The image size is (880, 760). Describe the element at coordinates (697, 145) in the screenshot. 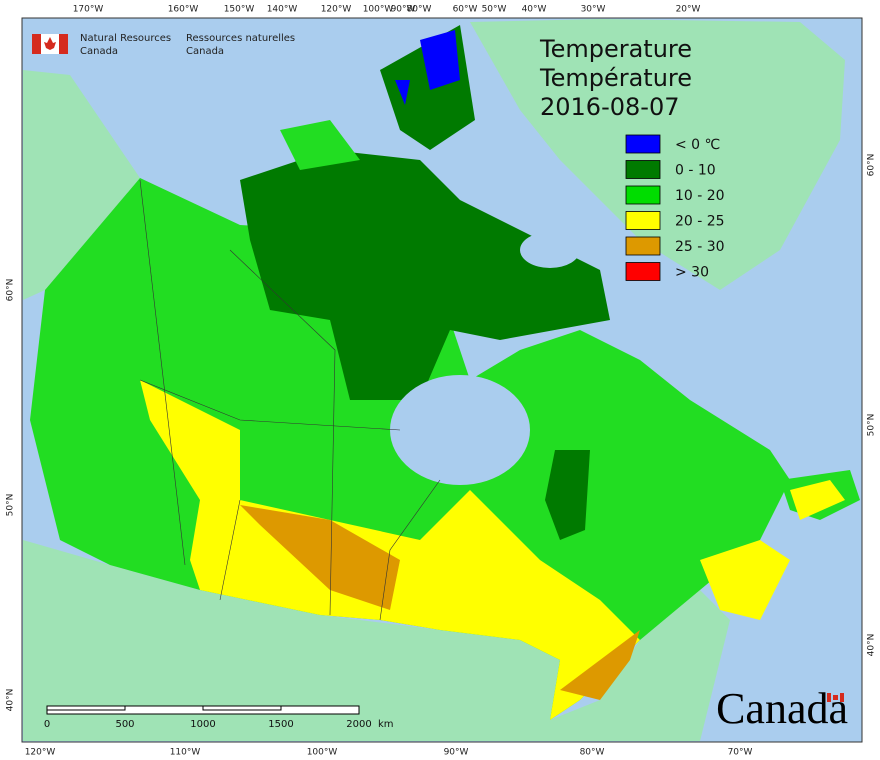

I see `legend-label: < 0 ℃` at that location.